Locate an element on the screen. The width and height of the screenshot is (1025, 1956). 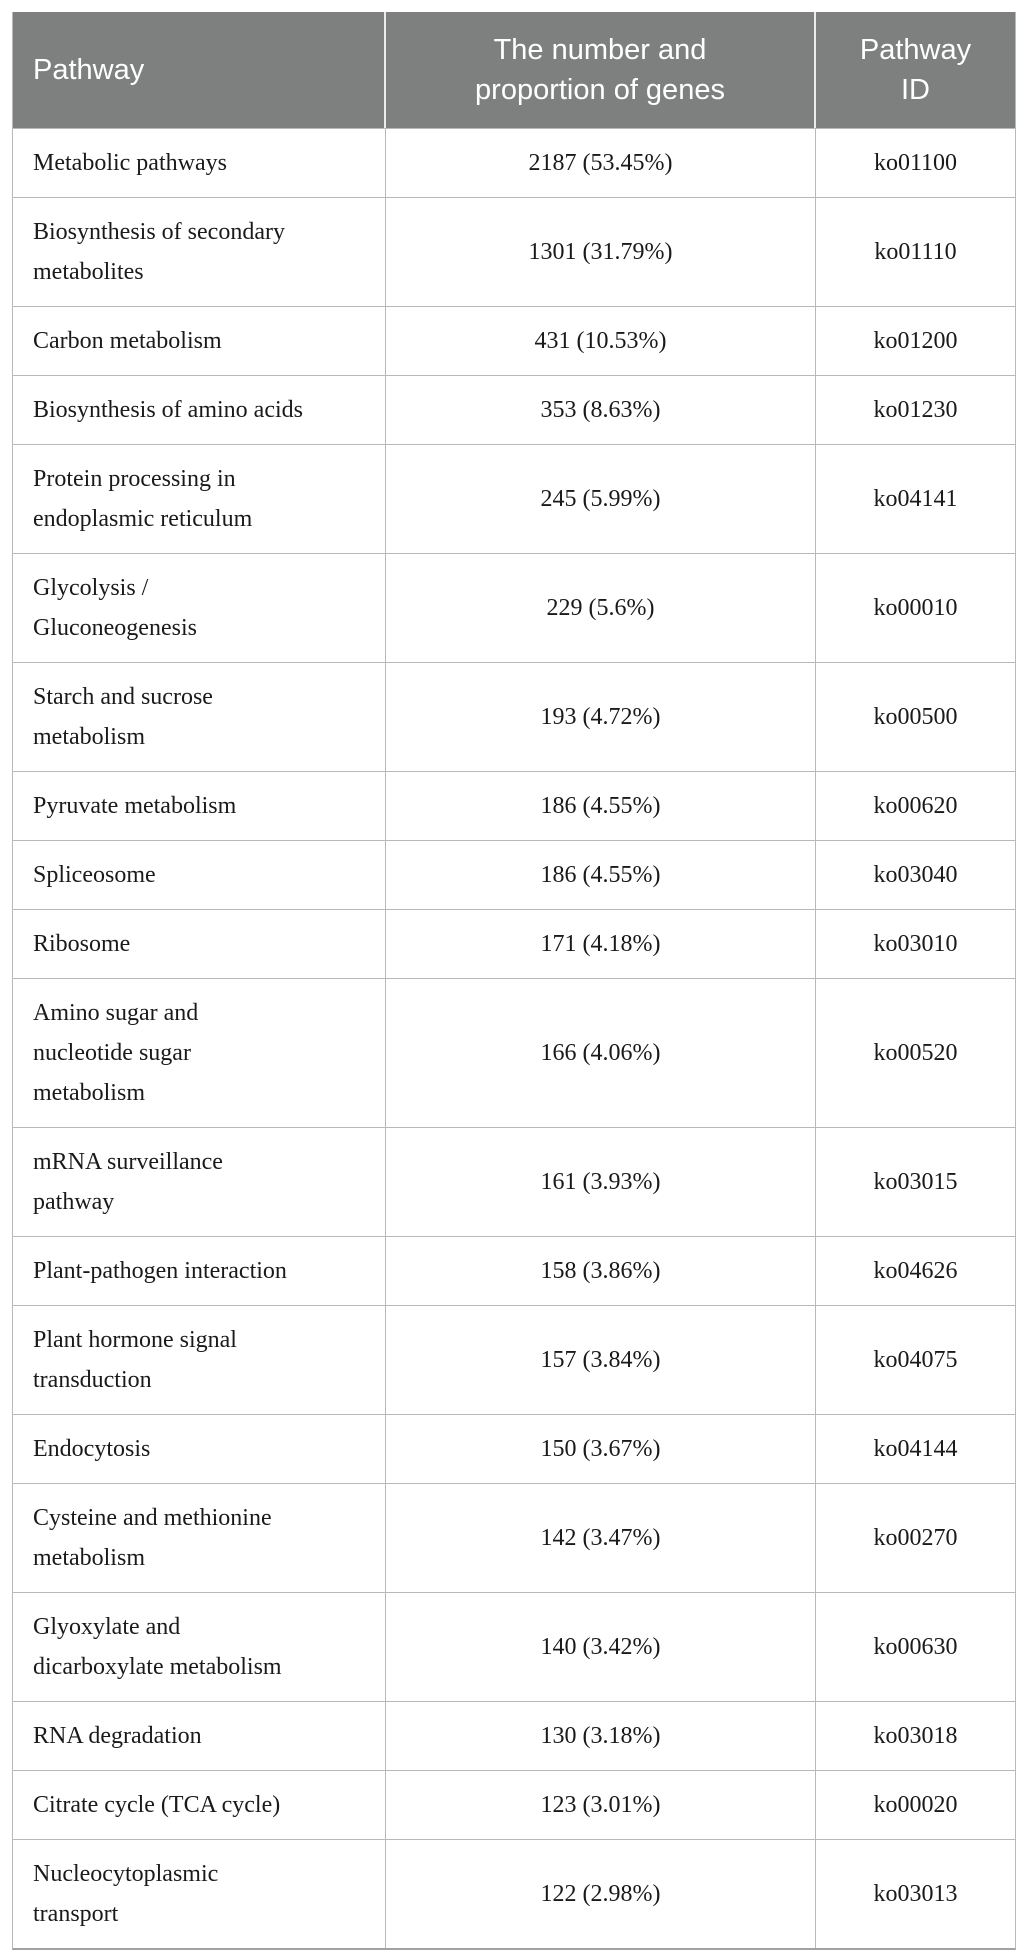
pathway-name-cell: Cysteine and methionine metabolism is located at coordinates (199, 1537).